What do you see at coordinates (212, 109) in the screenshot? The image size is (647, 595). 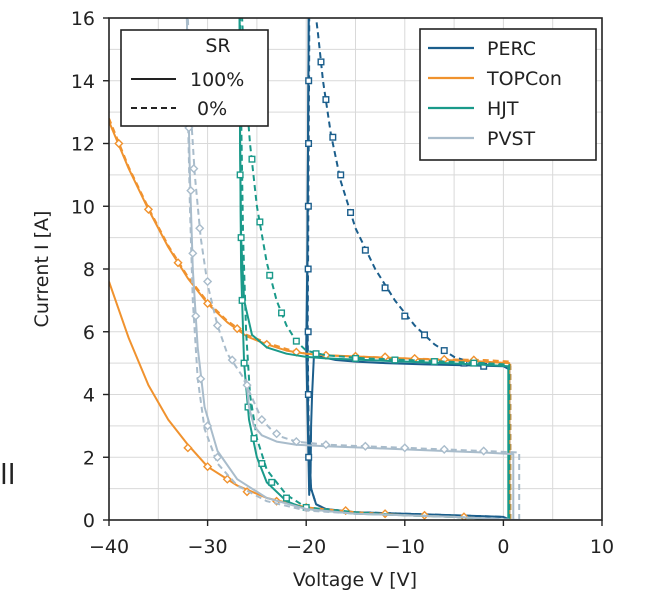 I see `sr-legend-label-0: 0%` at bounding box center [212, 109].